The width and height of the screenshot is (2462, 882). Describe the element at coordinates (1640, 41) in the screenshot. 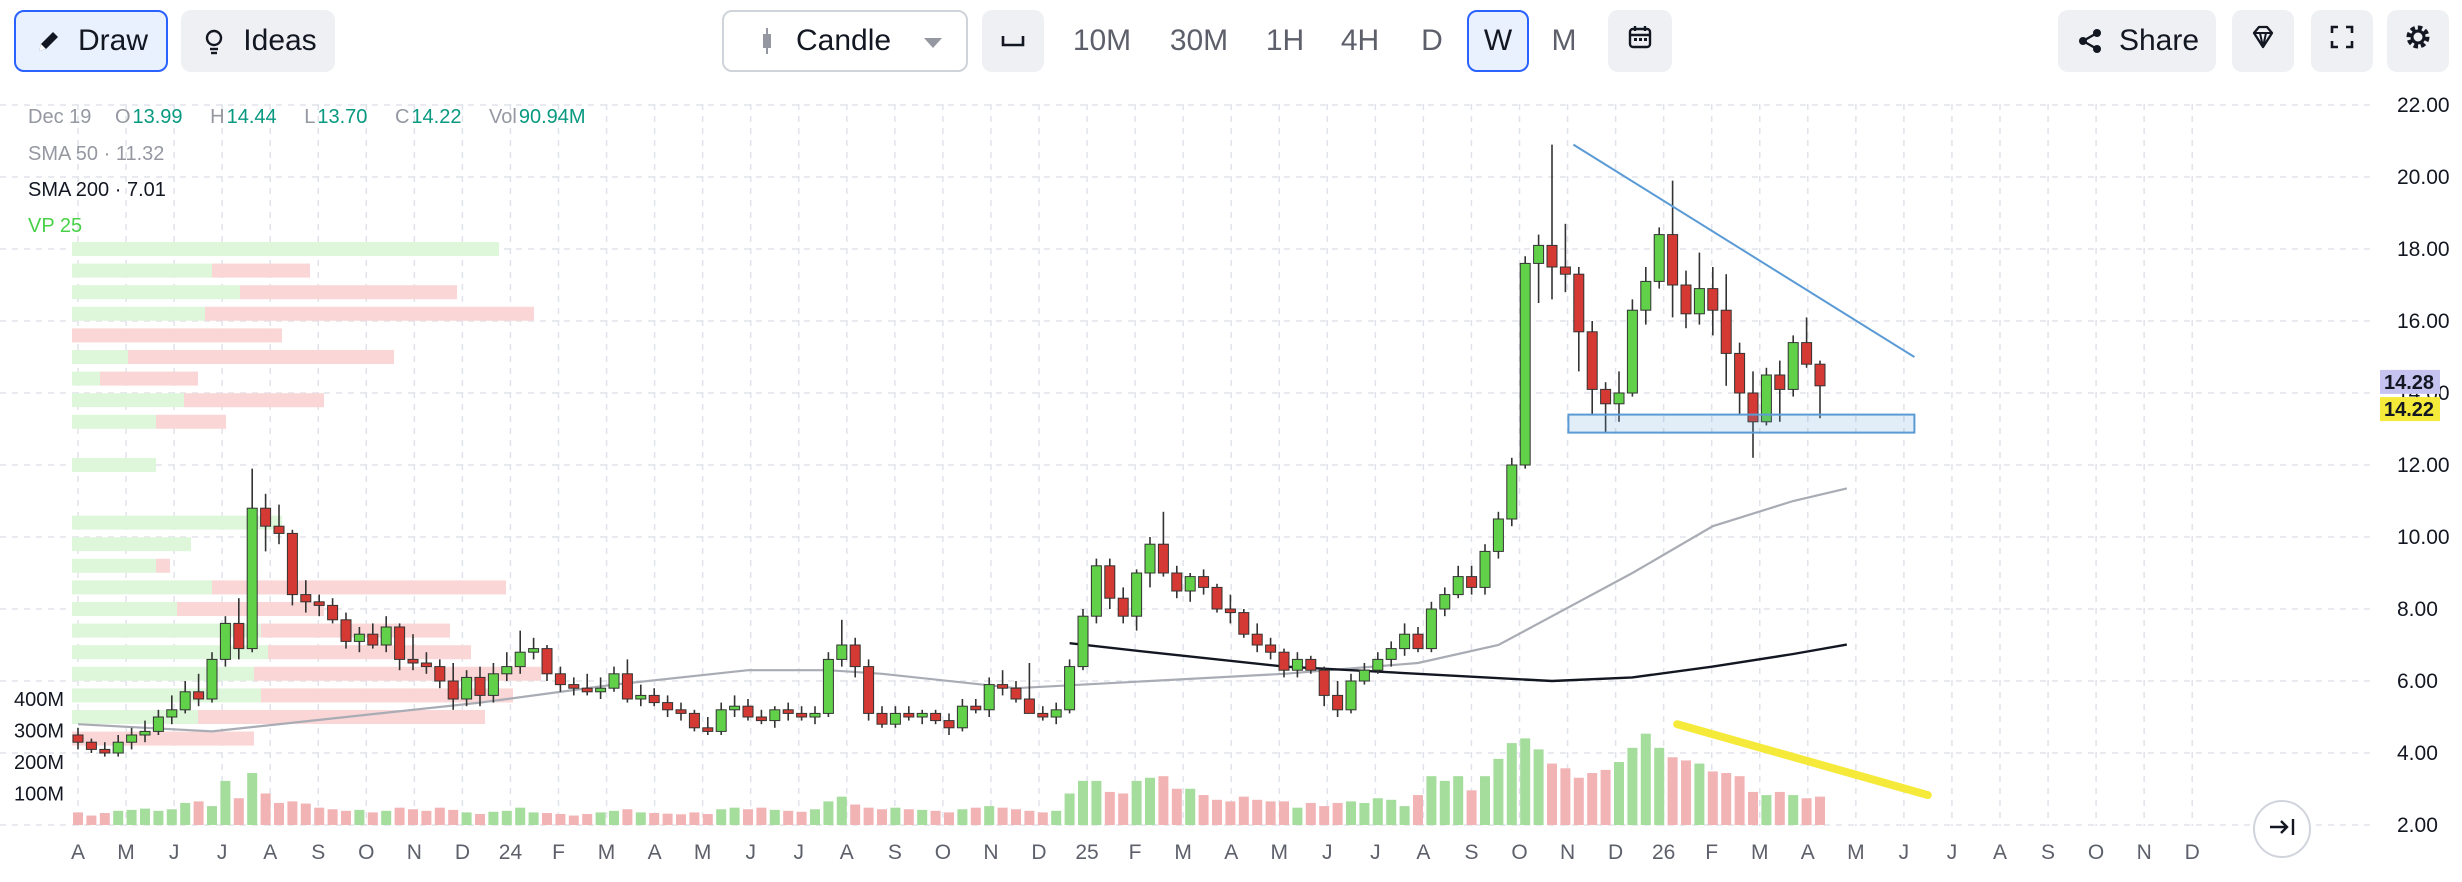

I see `calendar-button` at that location.